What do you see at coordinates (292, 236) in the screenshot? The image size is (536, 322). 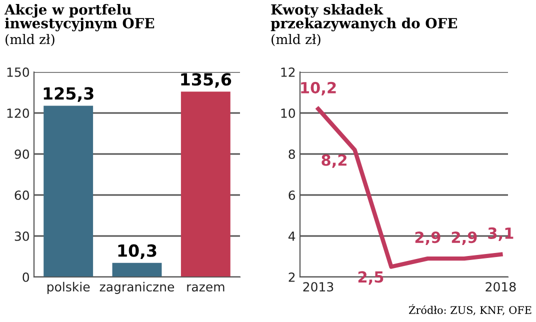 I see `y-tick-label: 4` at bounding box center [292, 236].